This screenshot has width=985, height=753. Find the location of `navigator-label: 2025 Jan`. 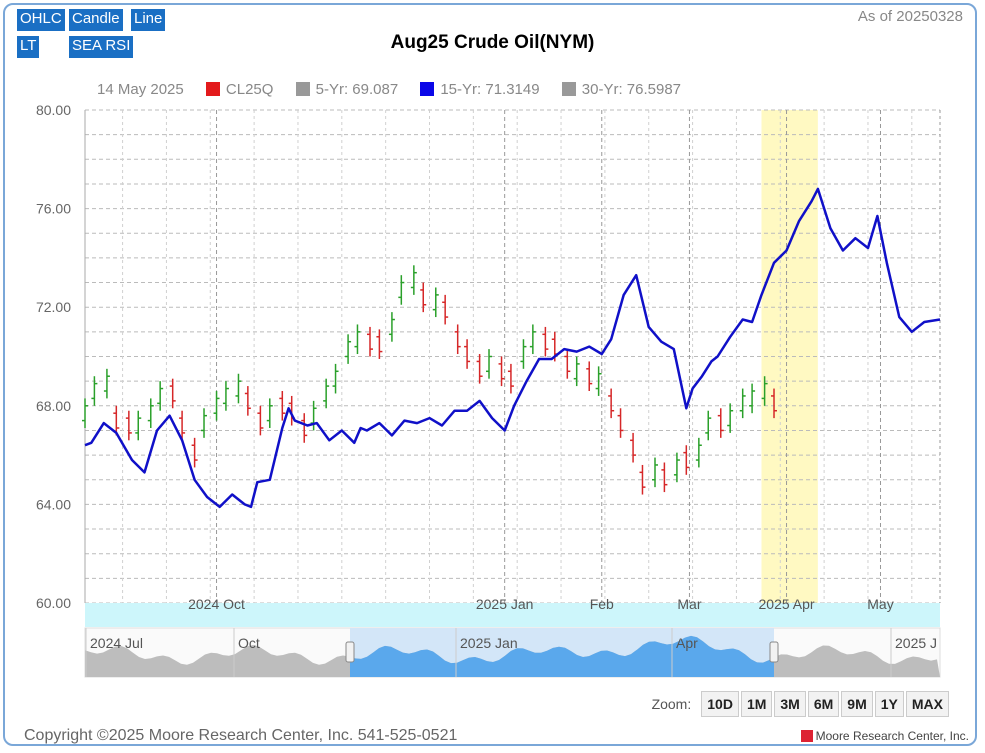

navigator-label: 2025 Jan is located at coordinates (489, 643).